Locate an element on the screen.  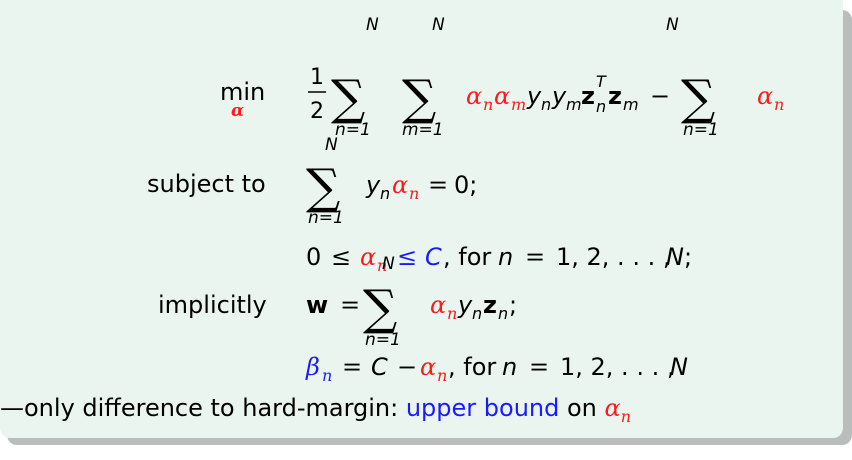
footer-math-alpha: αn is located at coordinates (618, 410).